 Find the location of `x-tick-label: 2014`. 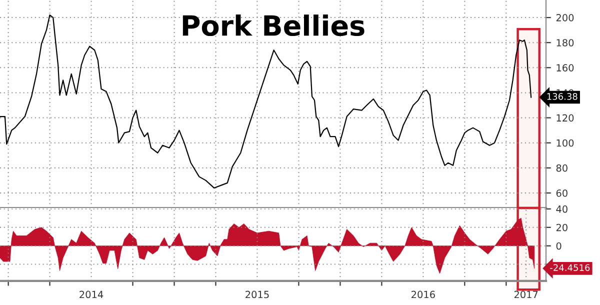

x-tick-label: 2014 is located at coordinates (92, 294).